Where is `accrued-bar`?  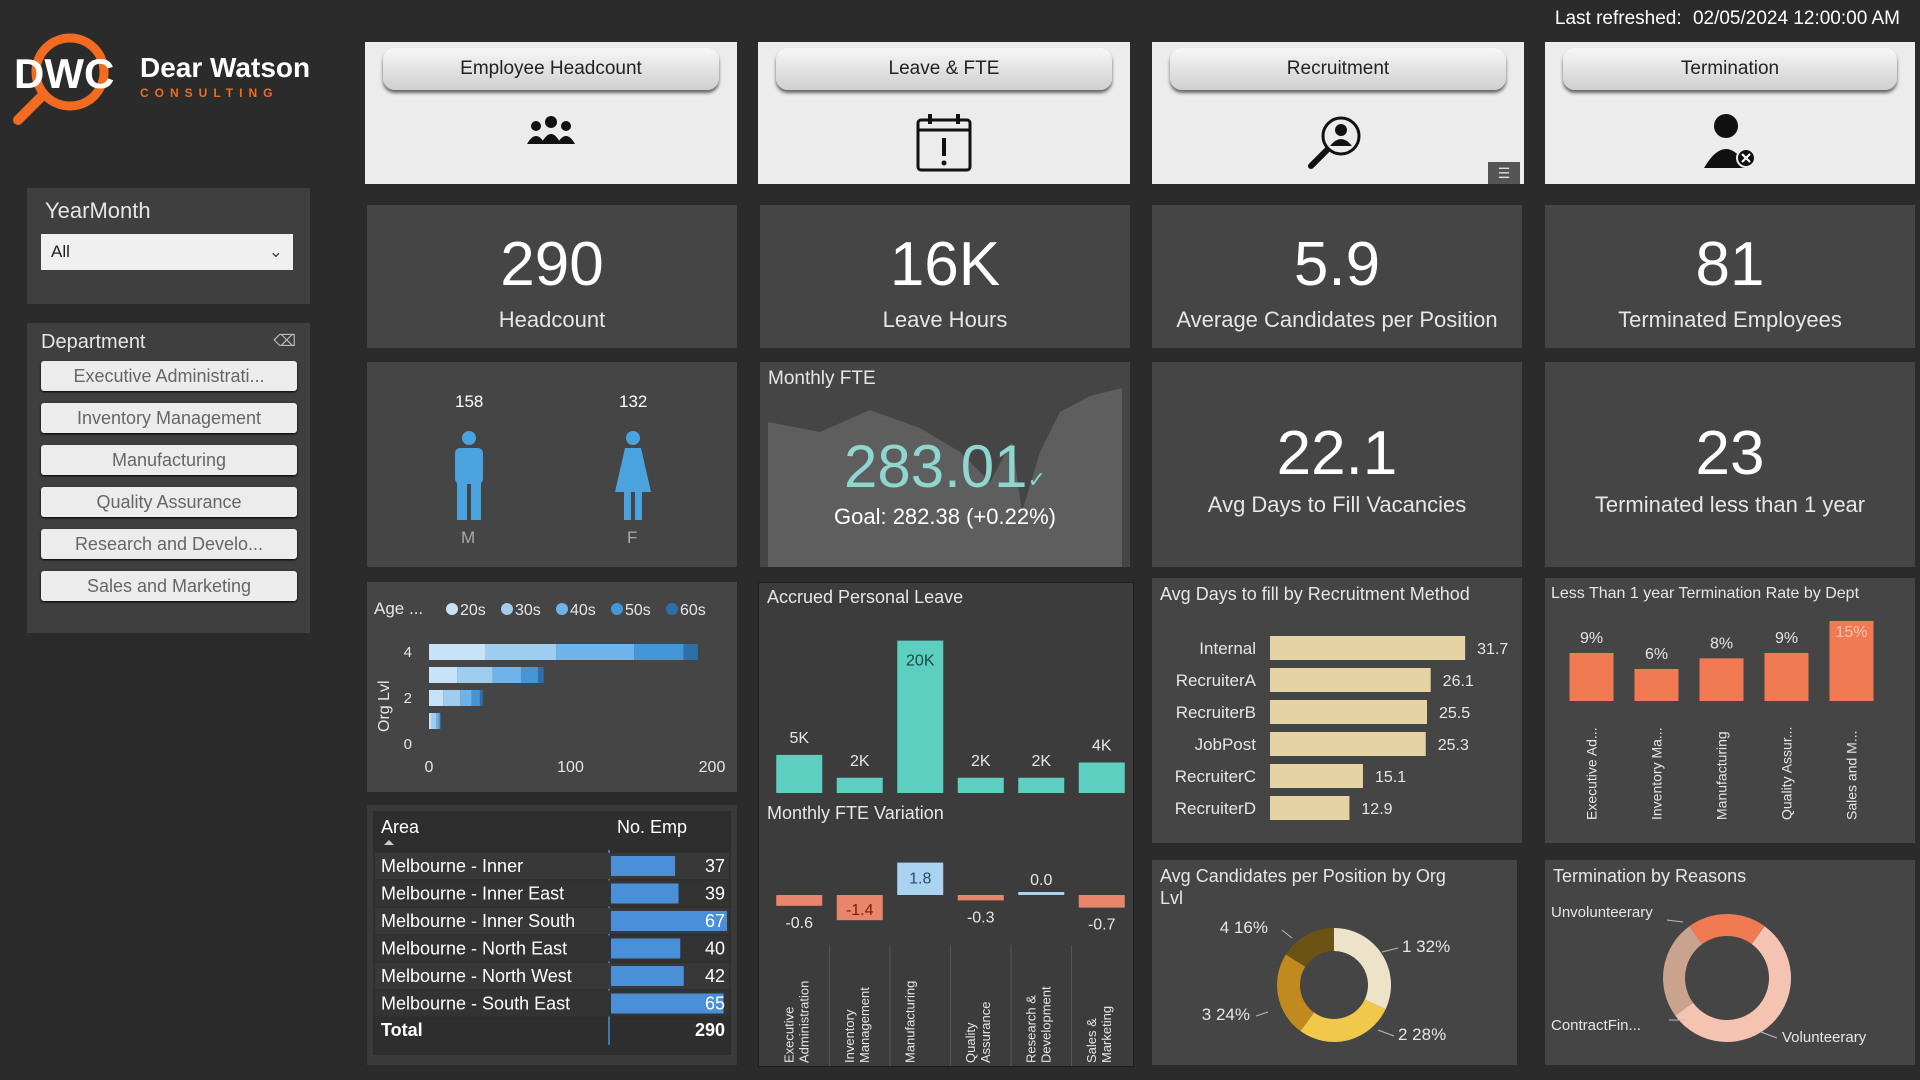
accrued-bar is located at coordinates (1041, 785).